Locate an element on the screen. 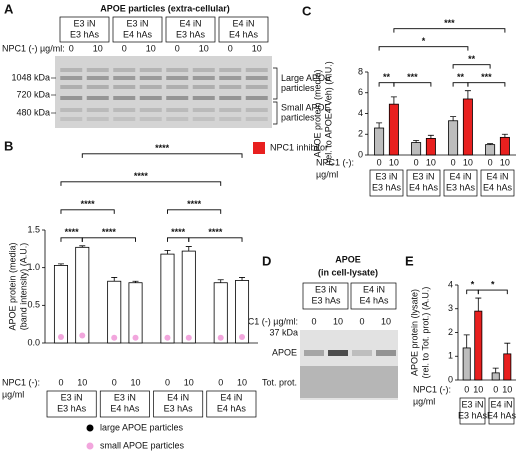 The height and width of the screenshot is (457, 520). y-tick-label: 8 is located at coordinates (360, 71).